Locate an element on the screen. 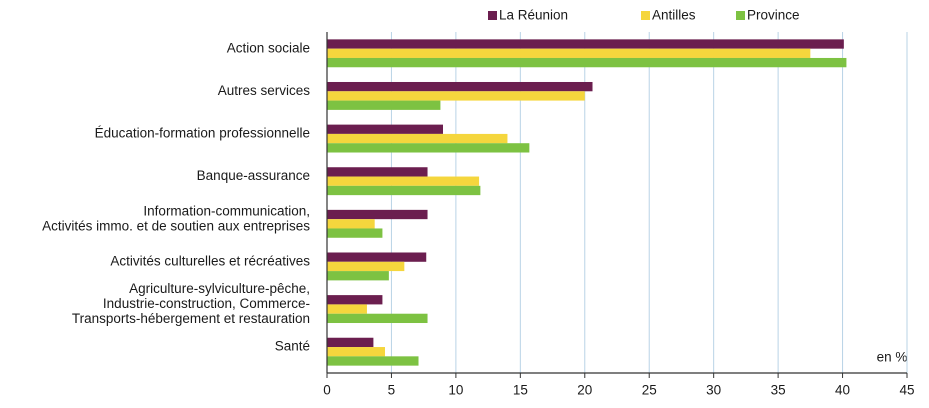  unit-label: en % is located at coordinates (892, 357).